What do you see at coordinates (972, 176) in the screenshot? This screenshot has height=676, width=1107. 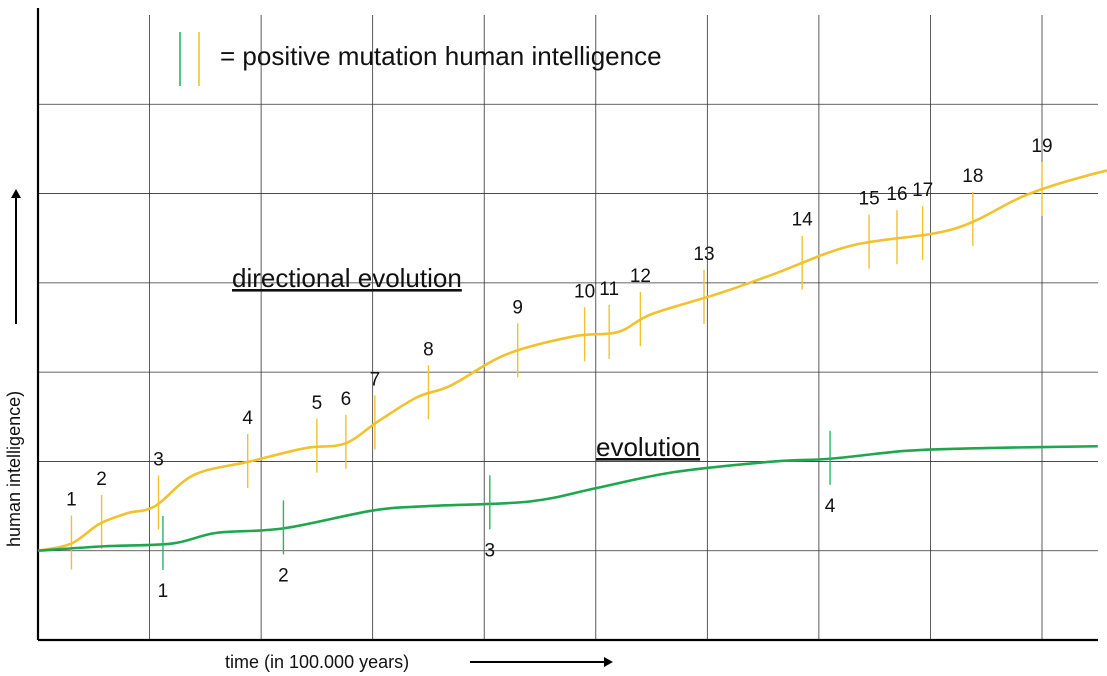 I see `mutation-label: 18` at bounding box center [972, 176].